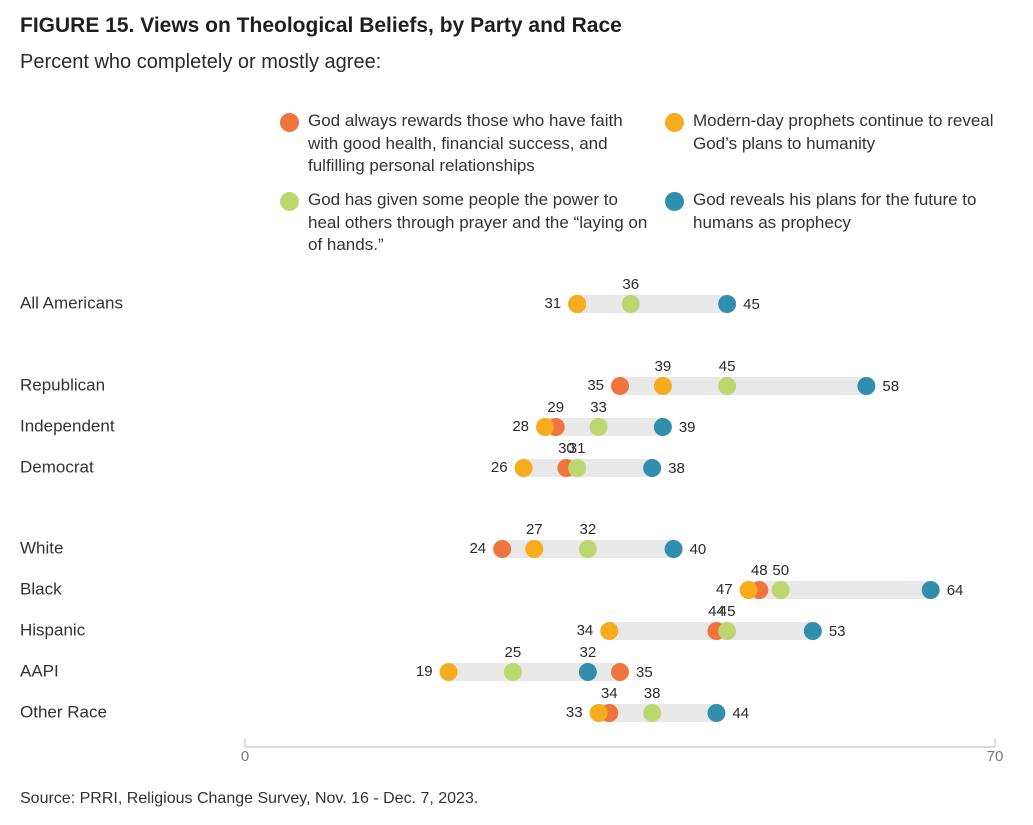 The height and width of the screenshot is (825, 1033). What do you see at coordinates (662, 427) in the screenshot?
I see `dot-reveals-independent` at bounding box center [662, 427].